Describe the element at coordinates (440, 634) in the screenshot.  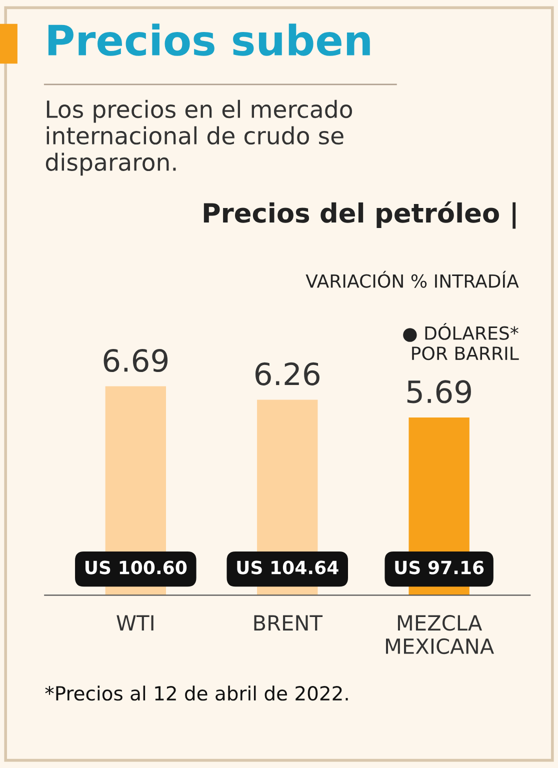
I see `x-tick-label: MEZCLA MEXICANA` at that location.